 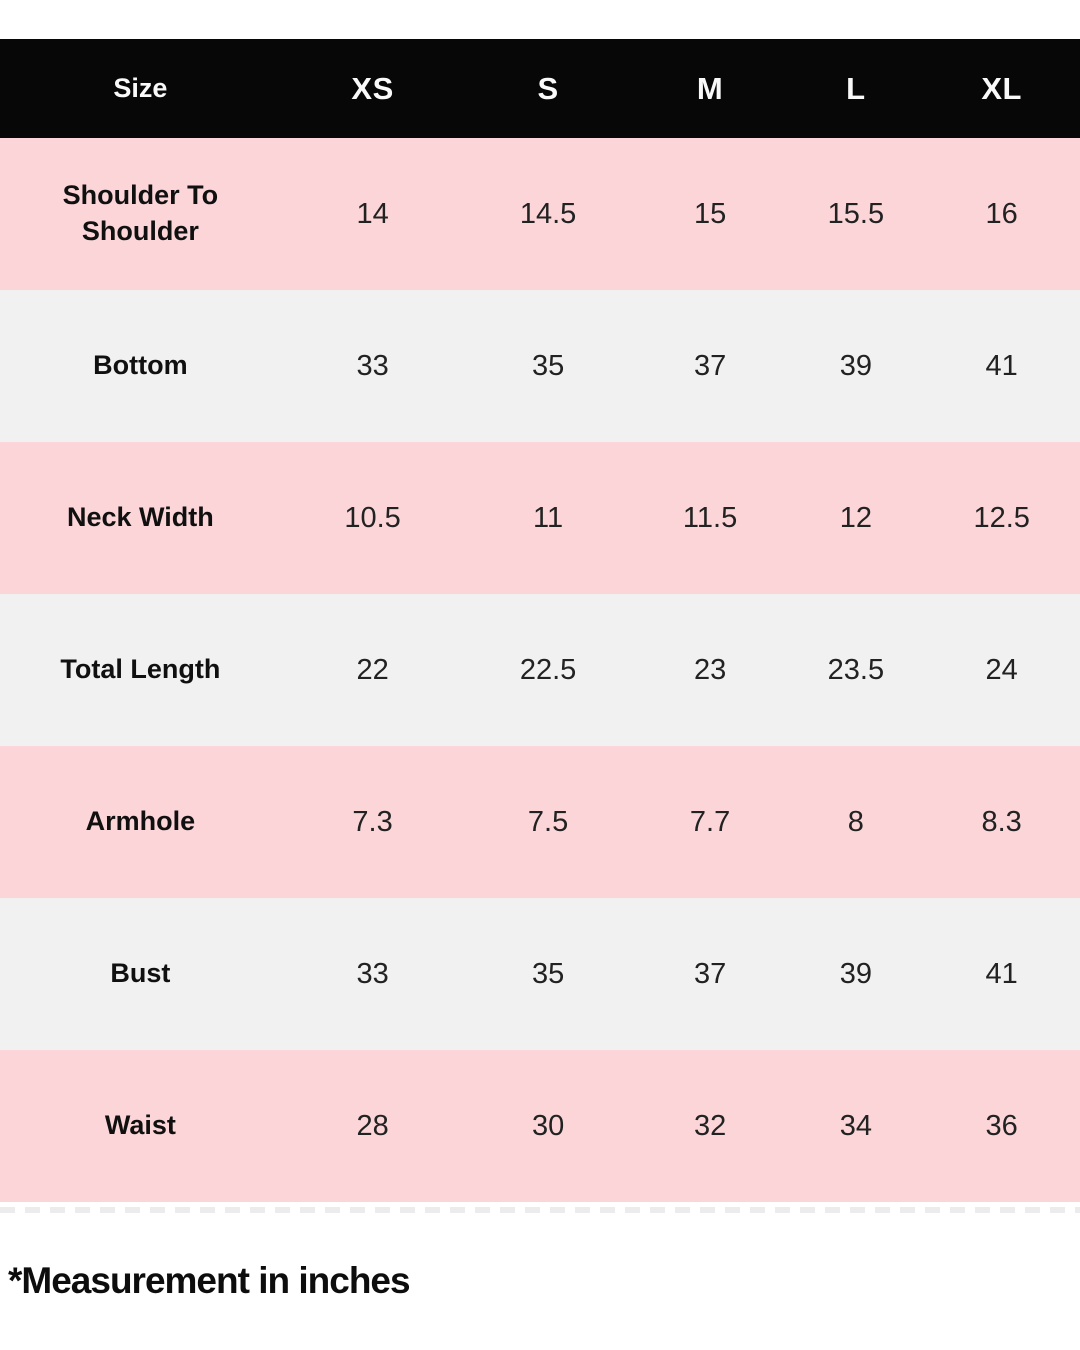 I want to click on header-cell-xs: XS, so click(x=372, y=88).